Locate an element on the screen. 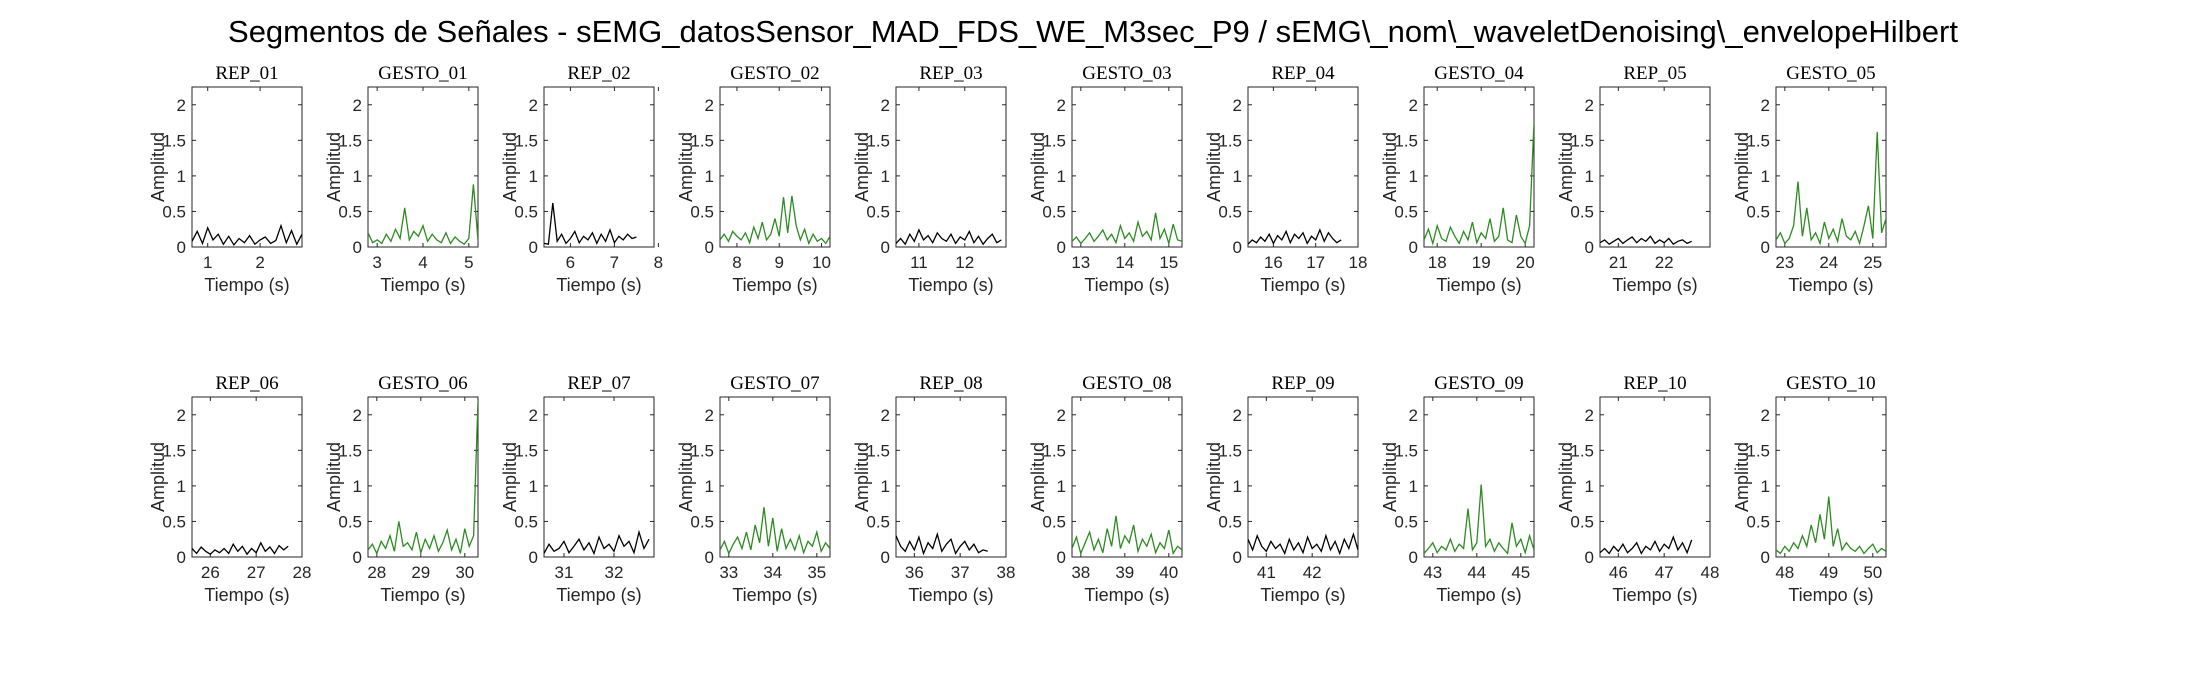 This screenshot has width=2187, height=688. subplot-title: GESTO_01 is located at coordinates (422, 73).